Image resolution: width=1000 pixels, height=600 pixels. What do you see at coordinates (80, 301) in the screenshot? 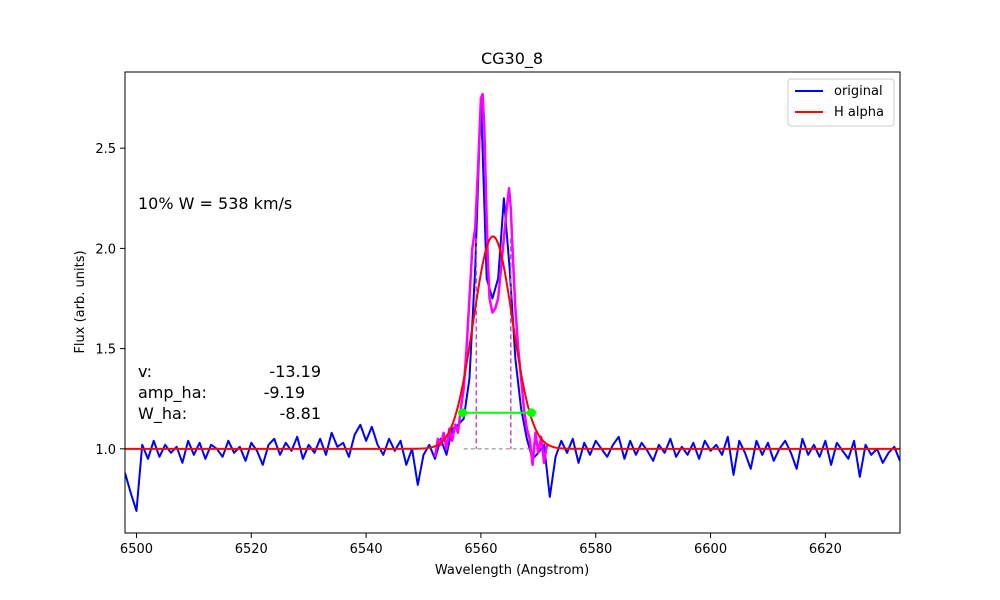
I see `y-axis-label: Flux (arb. units)` at bounding box center [80, 301].